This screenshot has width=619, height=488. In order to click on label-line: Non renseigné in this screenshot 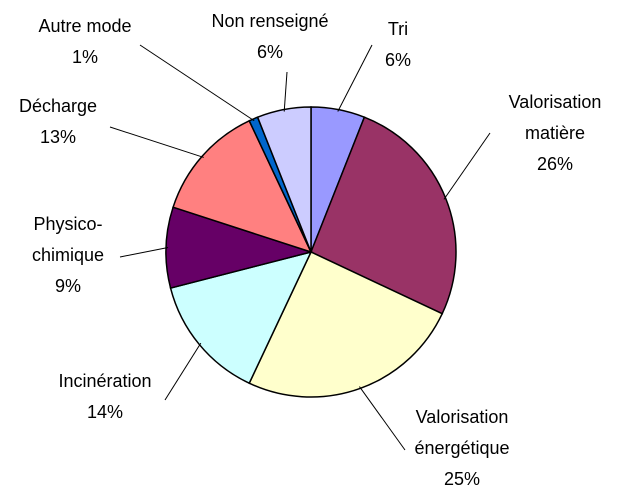, I will do `click(269, 21)`.